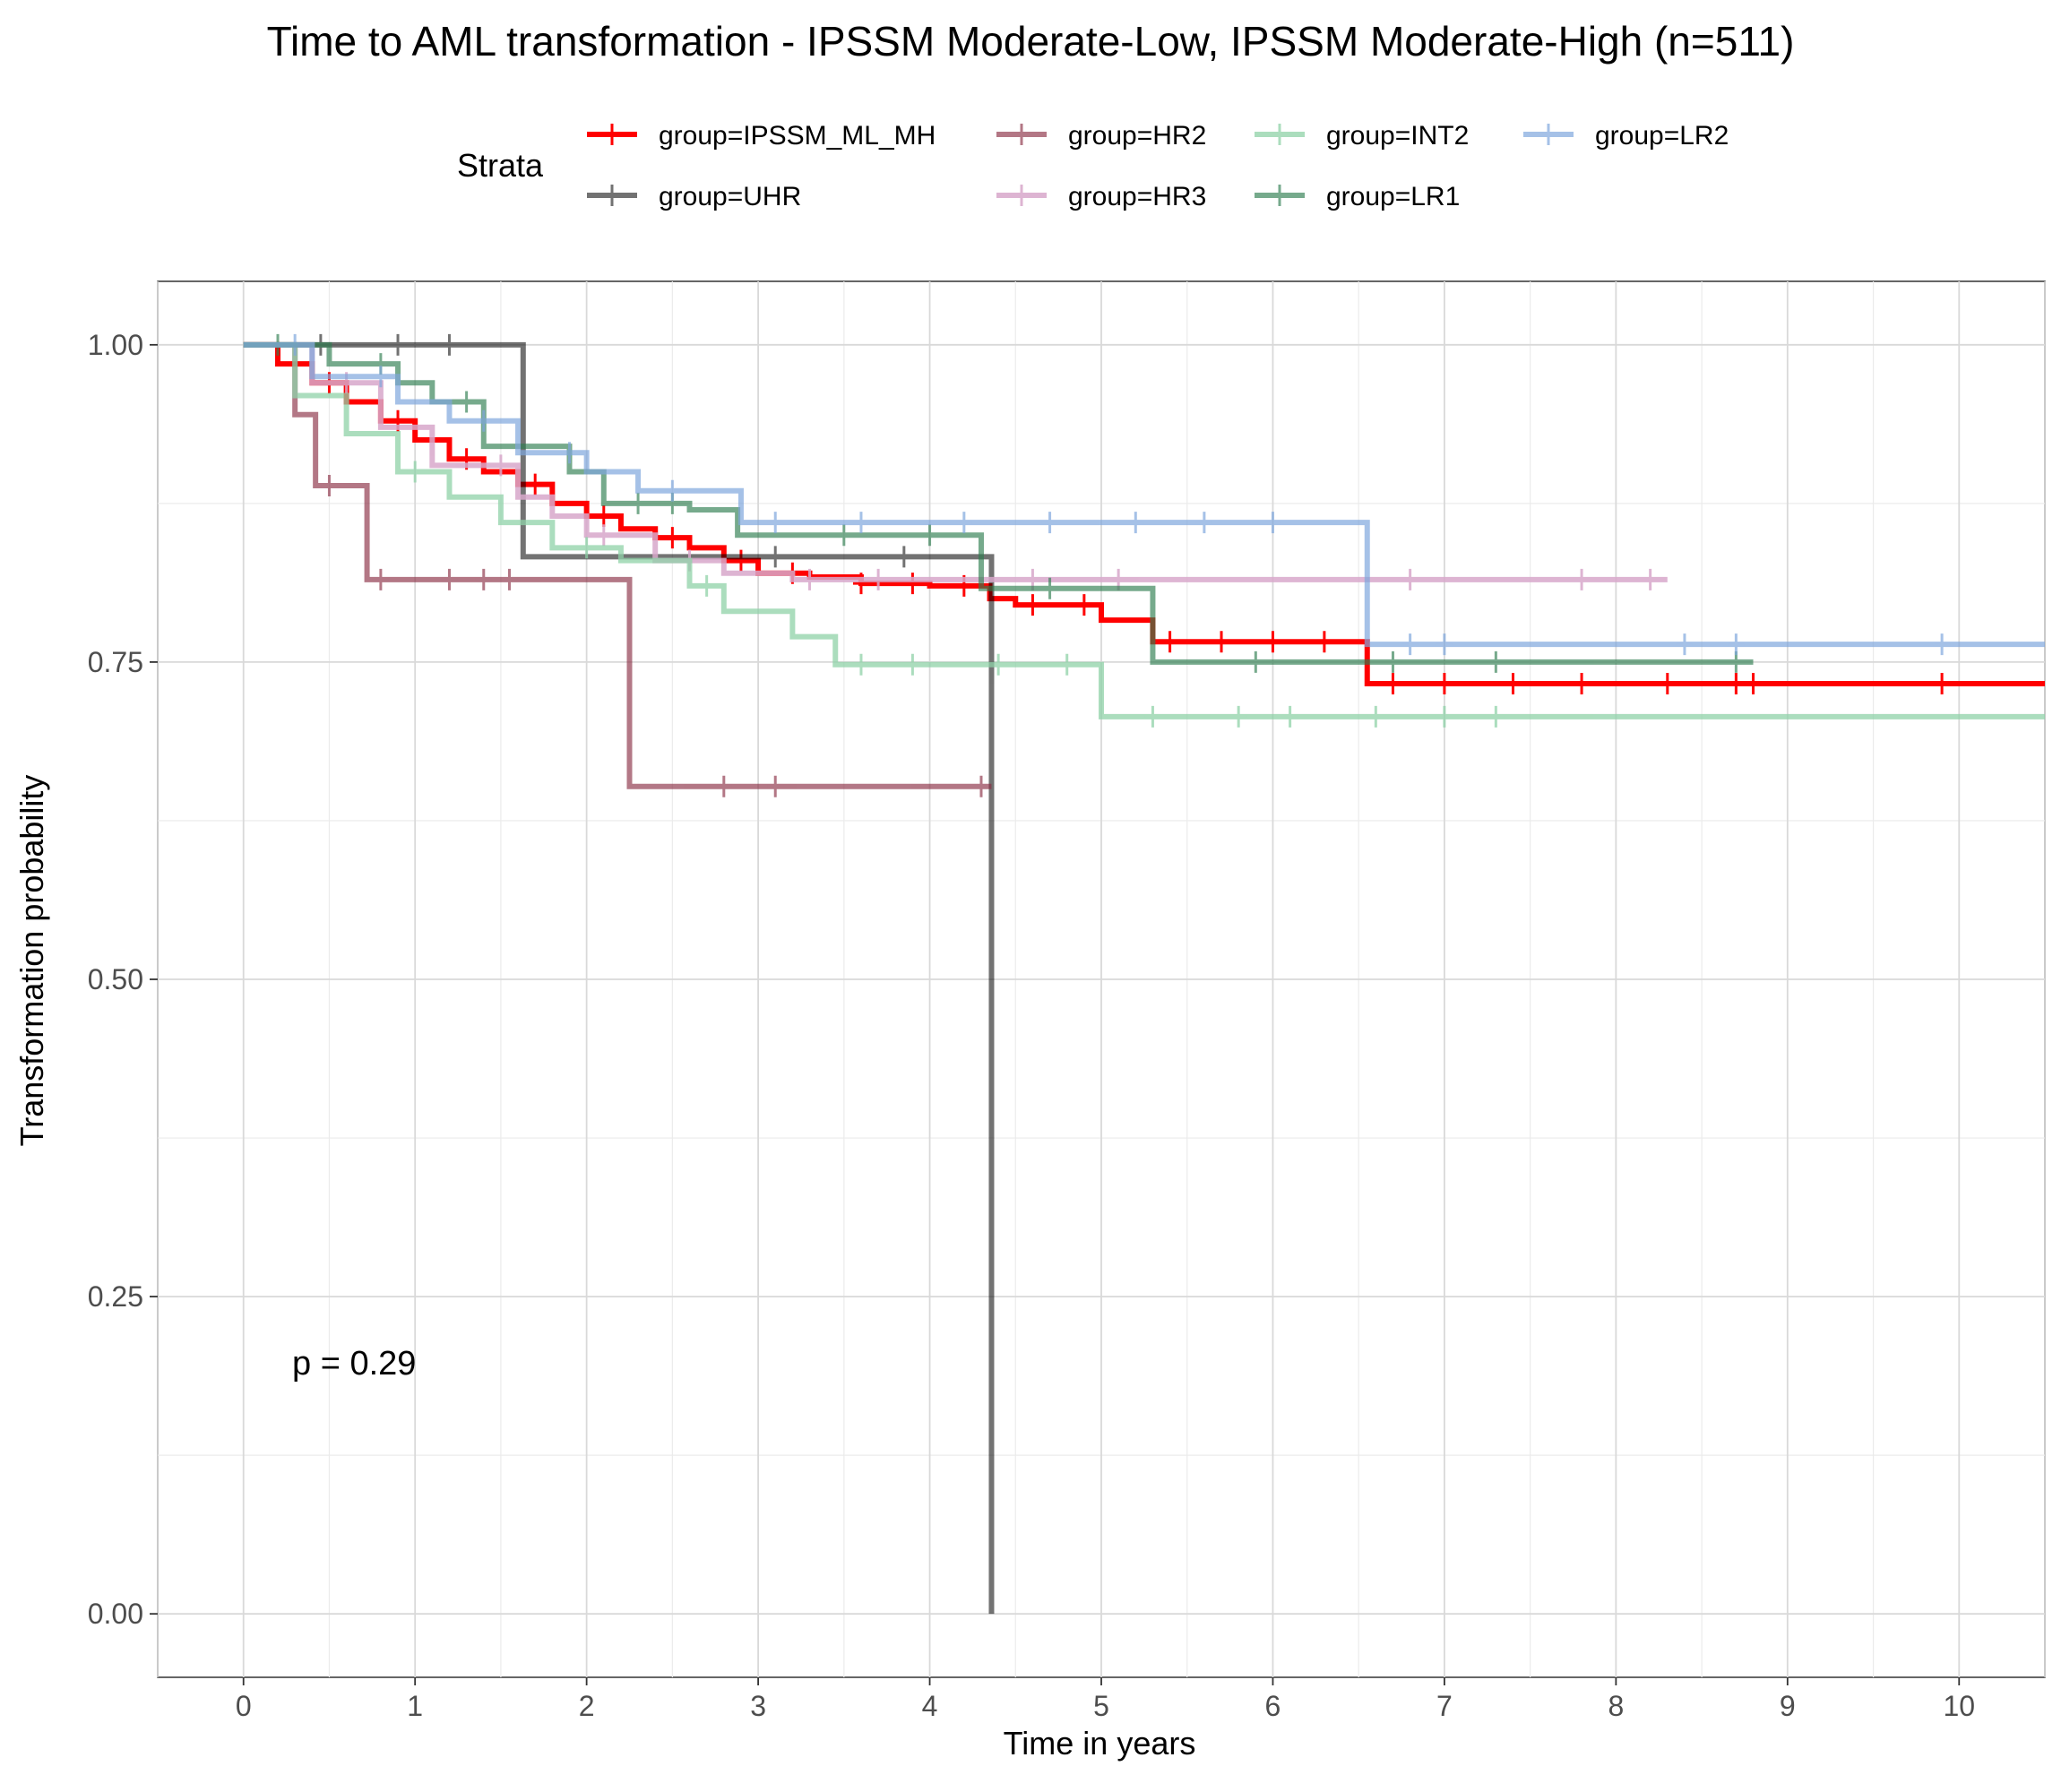  What do you see at coordinates (1444, 1706) in the screenshot?
I see `x-tick-label: 7` at bounding box center [1444, 1706].